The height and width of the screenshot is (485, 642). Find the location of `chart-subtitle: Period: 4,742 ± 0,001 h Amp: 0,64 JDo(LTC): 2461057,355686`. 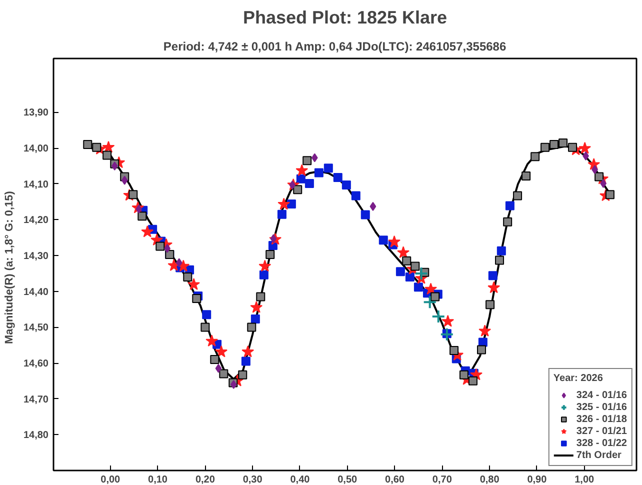

chart-subtitle: Period: 4,742 ± 0,001 h Amp: 0,64 JDo(LTC): 2461057,355686 is located at coordinates (334, 47).